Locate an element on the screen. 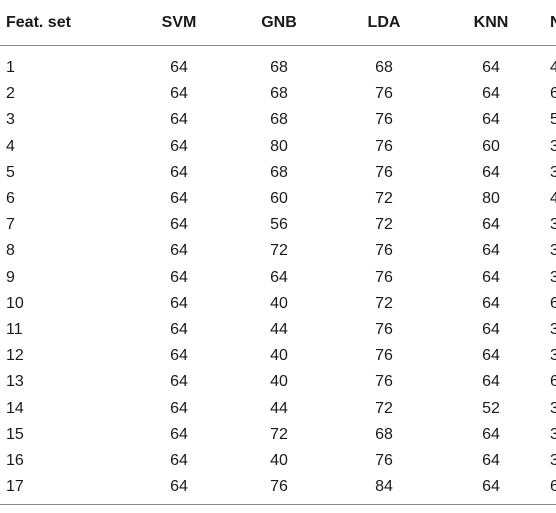 The width and height of the screenshot is (556, 513). table-row: 15 64 72 68 64 36 is located at coordinates (278, 435).